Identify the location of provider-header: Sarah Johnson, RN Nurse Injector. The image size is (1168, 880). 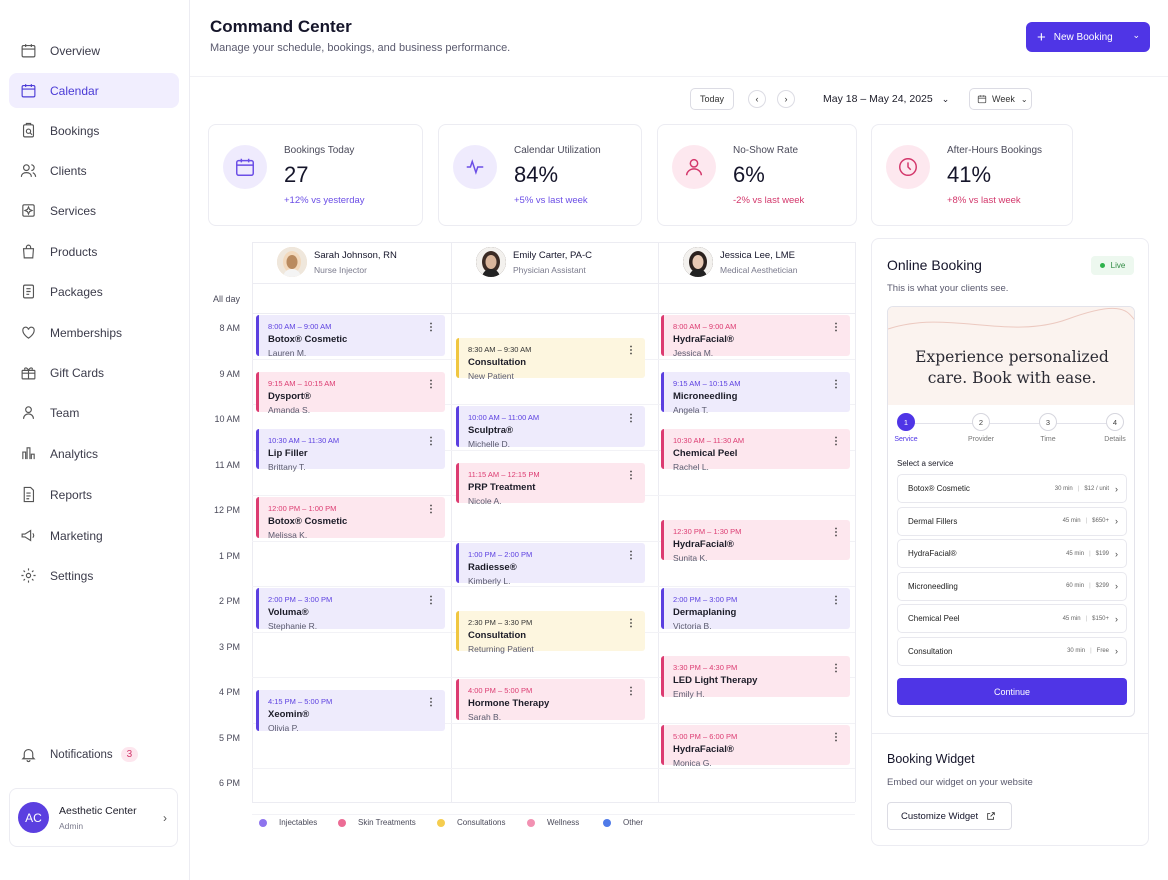
(337, 262).